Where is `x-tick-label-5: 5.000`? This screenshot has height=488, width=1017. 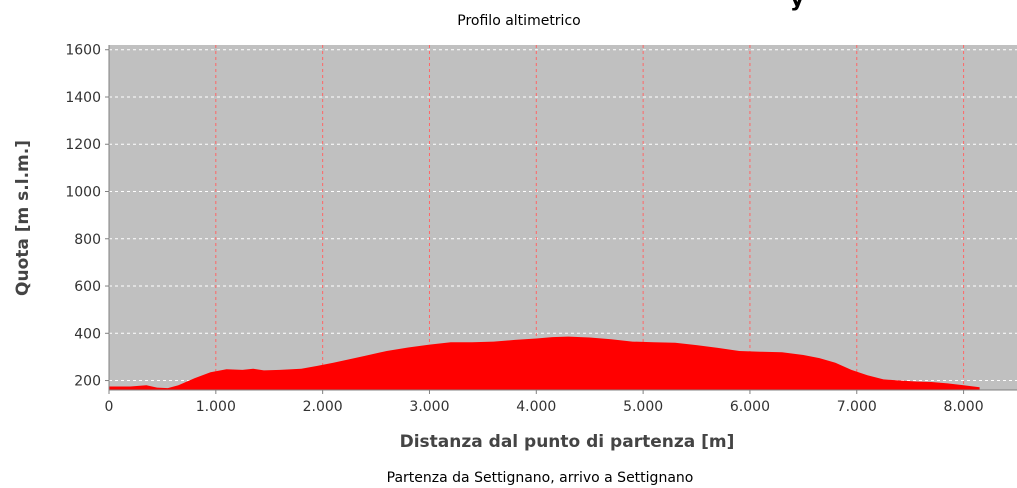
x-tick-label-5: 5.000 is located at coordinates (643, 407).